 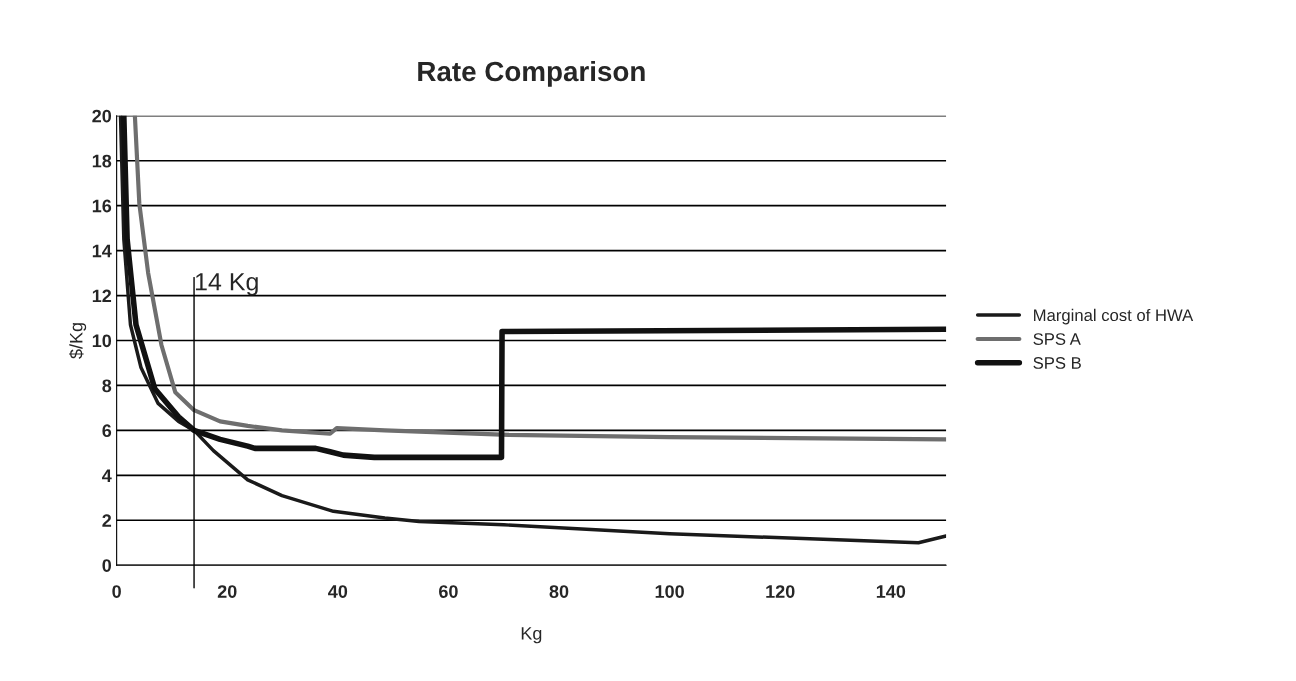 What do you see at coordinates (891, 591) in the screenshot?
I see `x-tick-label: 140` at bounding box center [891, 591].